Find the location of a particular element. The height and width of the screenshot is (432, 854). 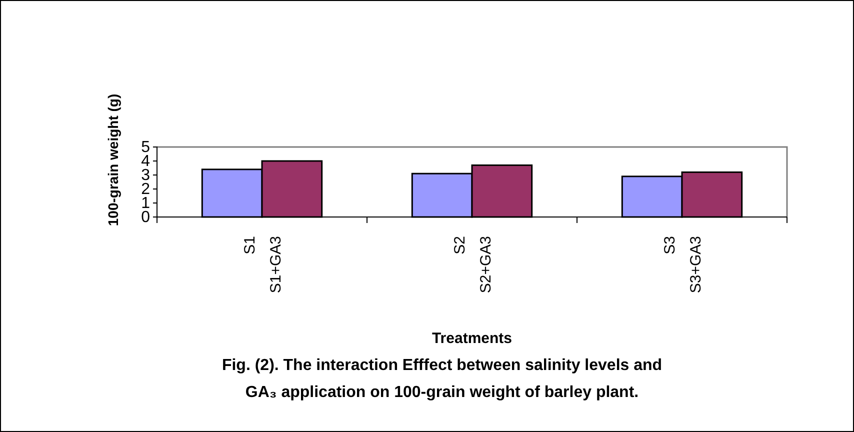

text: Fig. (2). The interaction Efffect between salinity levels and GA₃ application on 100-grain weight of barley plant. is located at coordinates (442, 379).